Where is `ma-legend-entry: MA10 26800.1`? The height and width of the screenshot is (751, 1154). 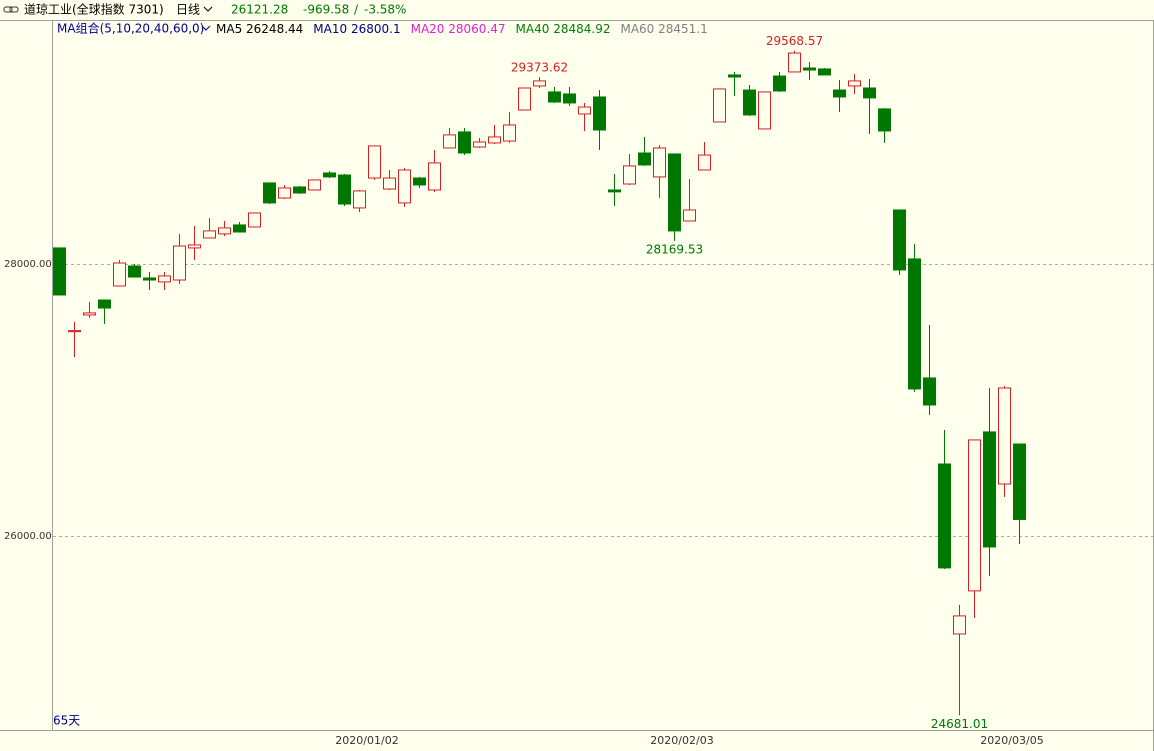
ma-legend-entry: MA10 26800.1 is located at coordinates (356, 29).